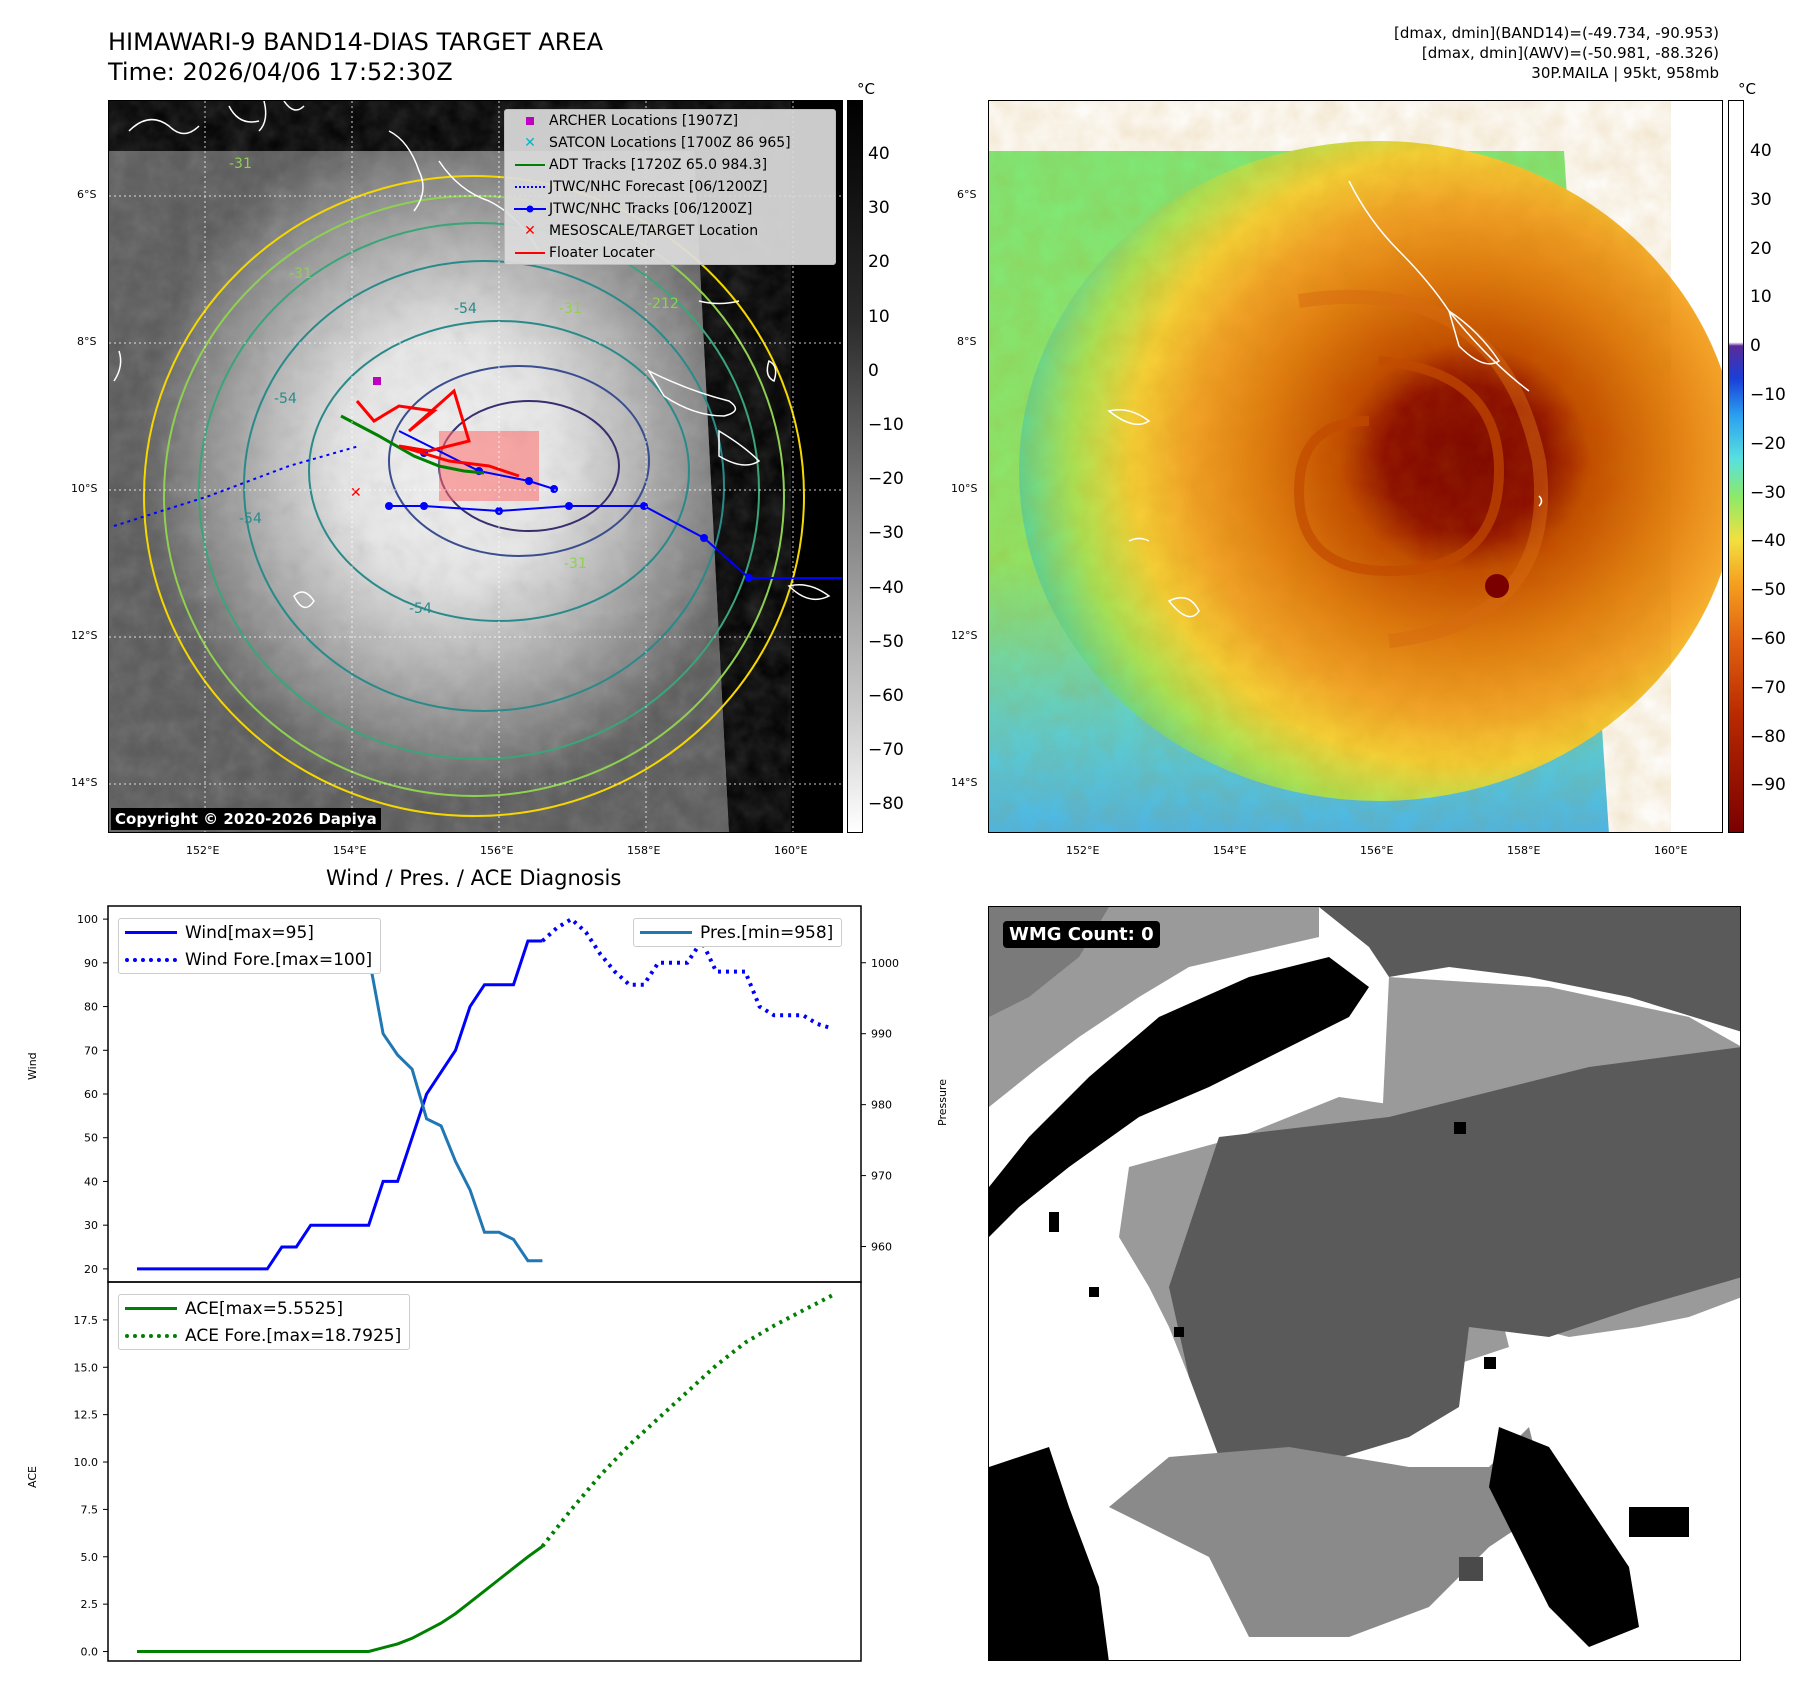 Image resolution: width=1801 pixels, height=1690 pixels. I want to click on legend-label: ACE Fore.[max=18.7925], so click(293, 1335).